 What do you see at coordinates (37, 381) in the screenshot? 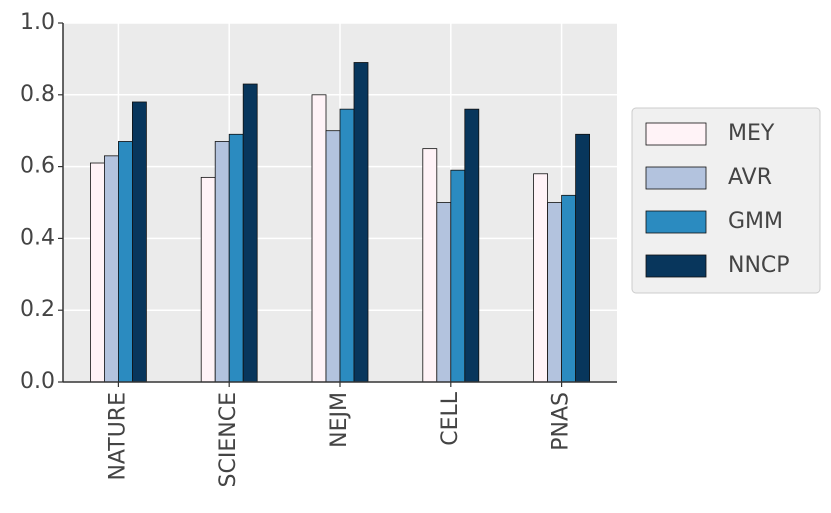
I see `y-tick-label: 0.0` at bounding box center [37, 381].